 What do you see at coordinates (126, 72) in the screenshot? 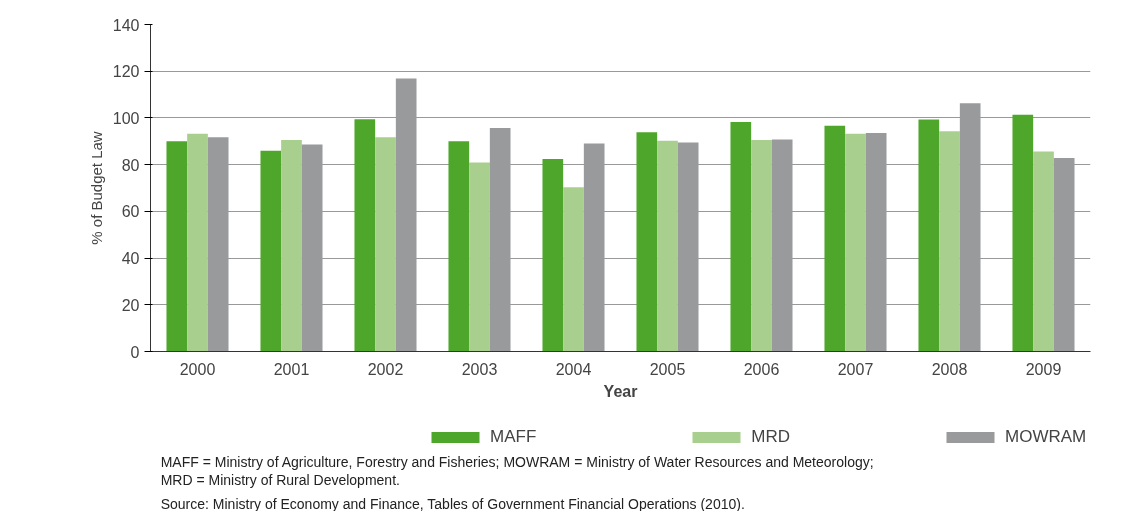
I see `y-tick-label: 120` at bounding box center [126, 72].